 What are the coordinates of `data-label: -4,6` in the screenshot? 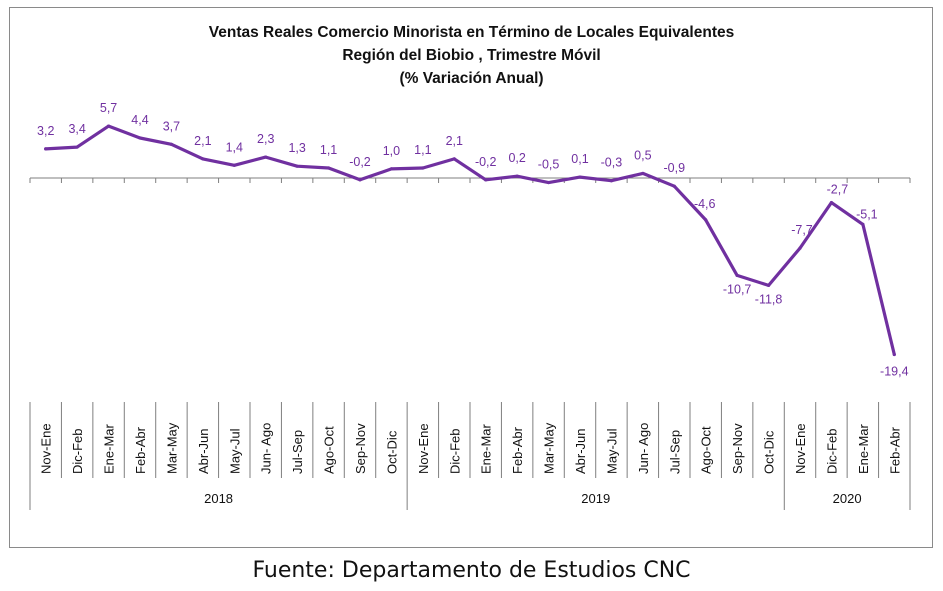 It's located at (705, 204).